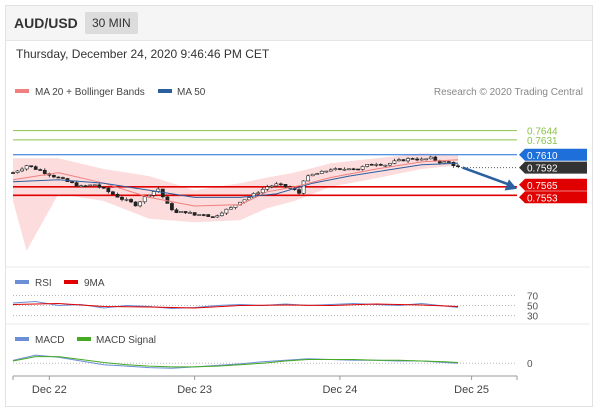  Describe the element at coordinates (126, 340) in the screenshot. I see `macd-signal-legend-label: MACD Signal` at that location.